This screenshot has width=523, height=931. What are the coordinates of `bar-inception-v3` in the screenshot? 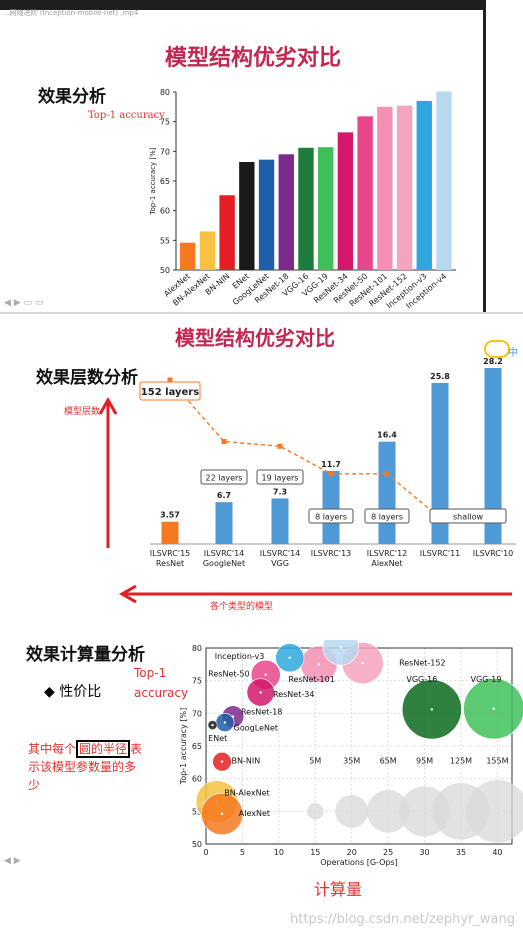 It's located at (424, 185).